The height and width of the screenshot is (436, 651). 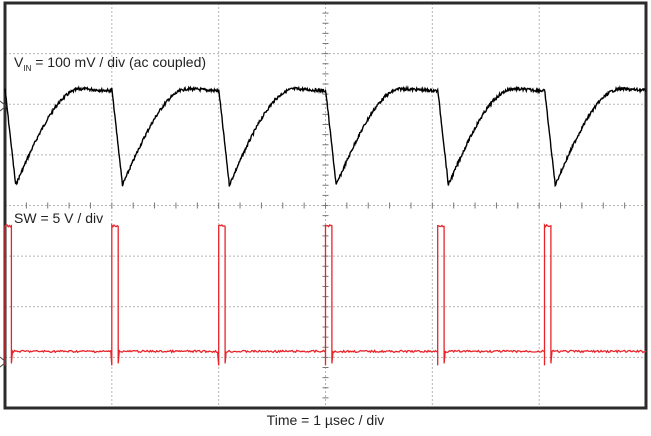 I want to click on vin-ground-marker, so click(x=3, y=106).